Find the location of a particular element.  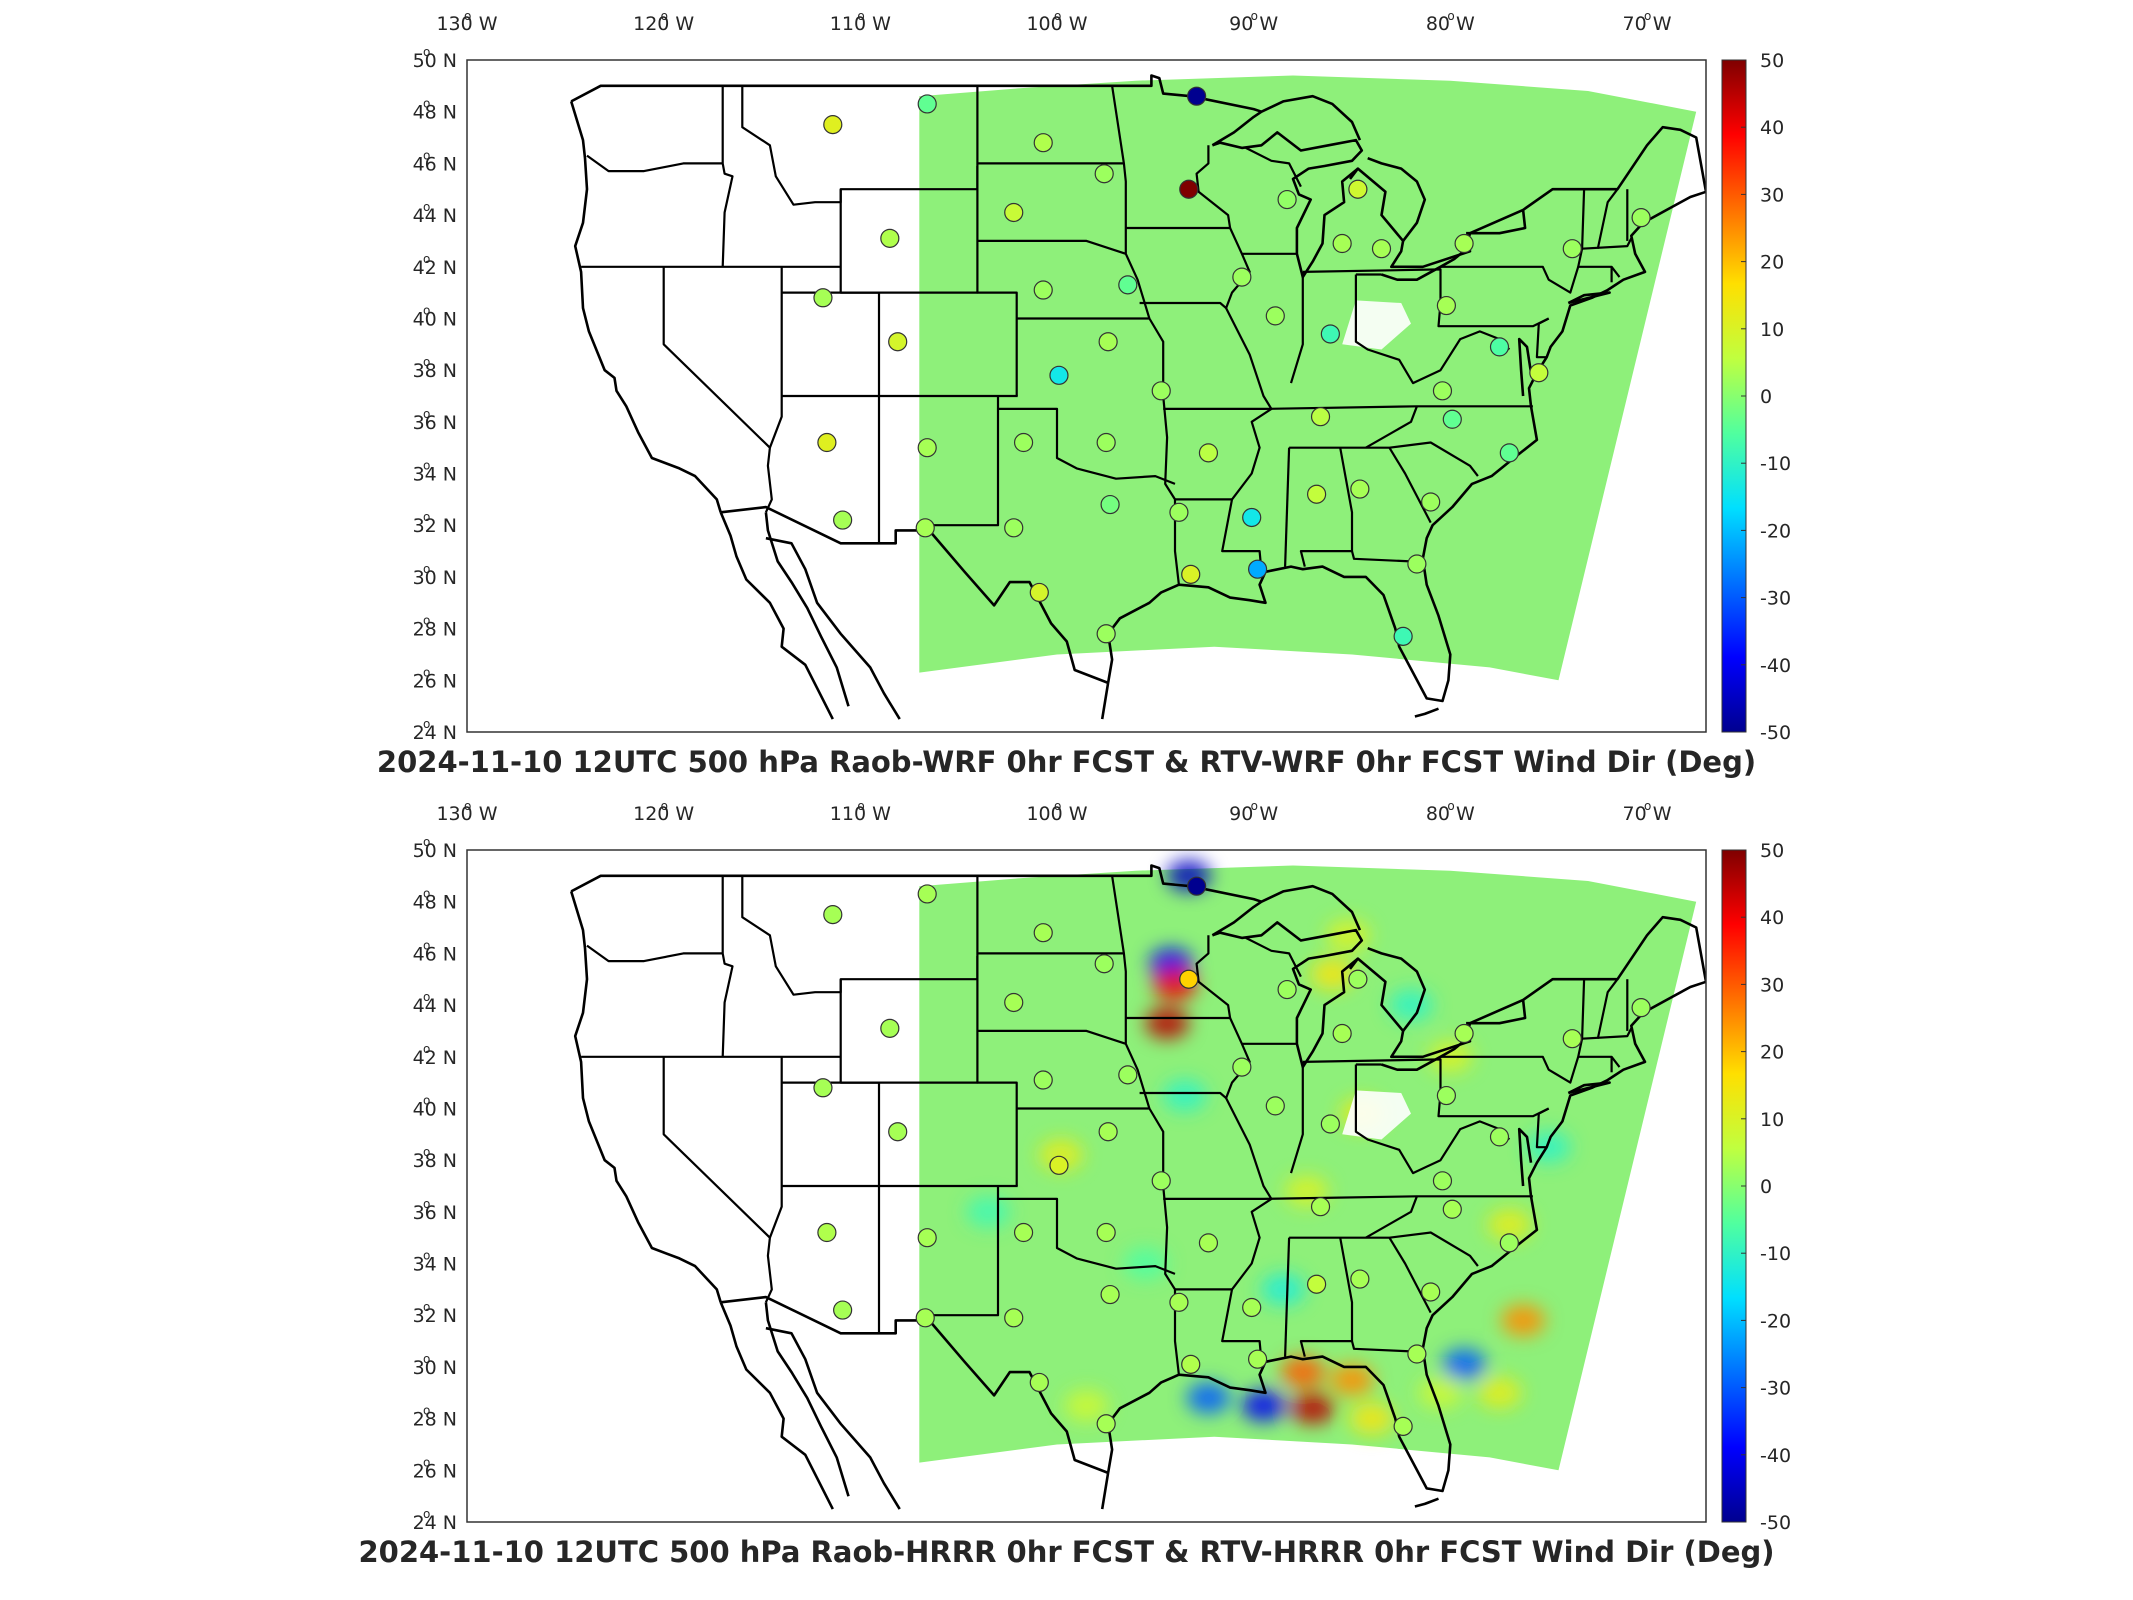

colorbar-tick-label: -10 is located at coordinates (1775, 1254).